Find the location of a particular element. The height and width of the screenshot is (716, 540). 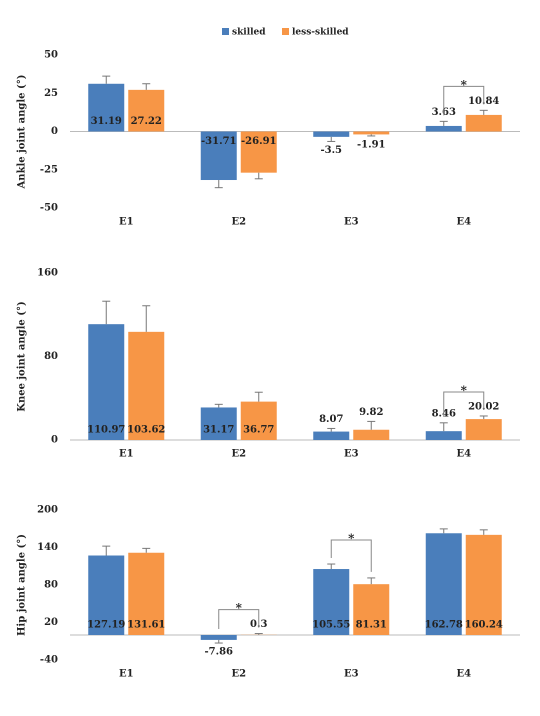

data-label: -3.5 is located at coordinates (331, 150).